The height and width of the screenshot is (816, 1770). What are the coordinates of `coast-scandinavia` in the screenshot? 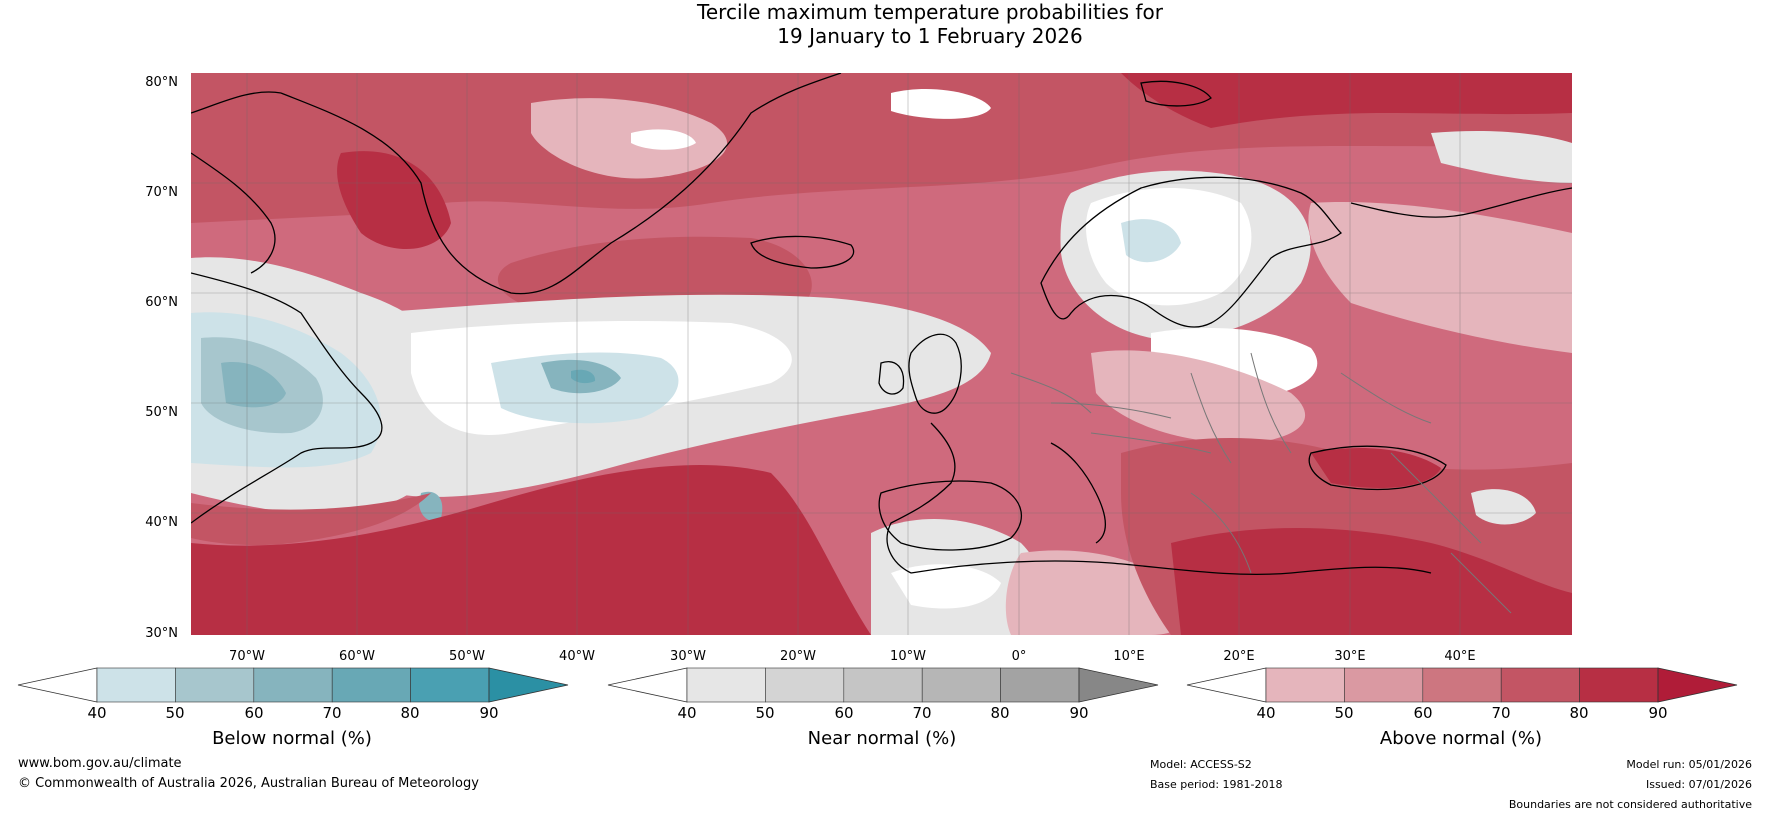 It's located at (1191, 252).